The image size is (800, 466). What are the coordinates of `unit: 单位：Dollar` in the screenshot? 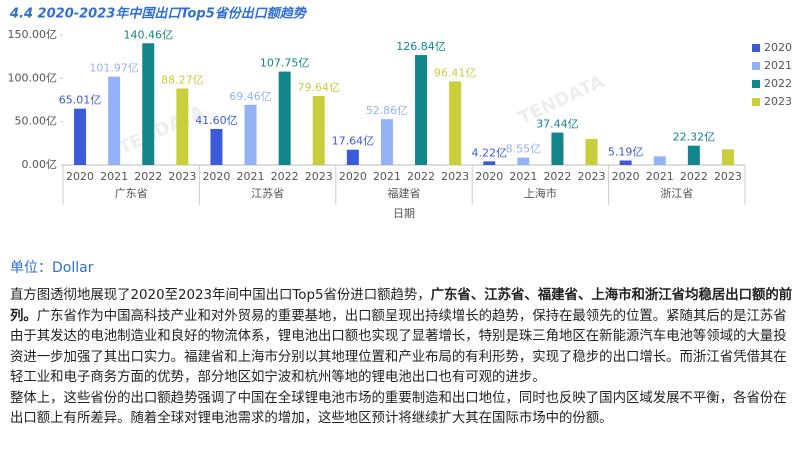 It's located at (52, 268).